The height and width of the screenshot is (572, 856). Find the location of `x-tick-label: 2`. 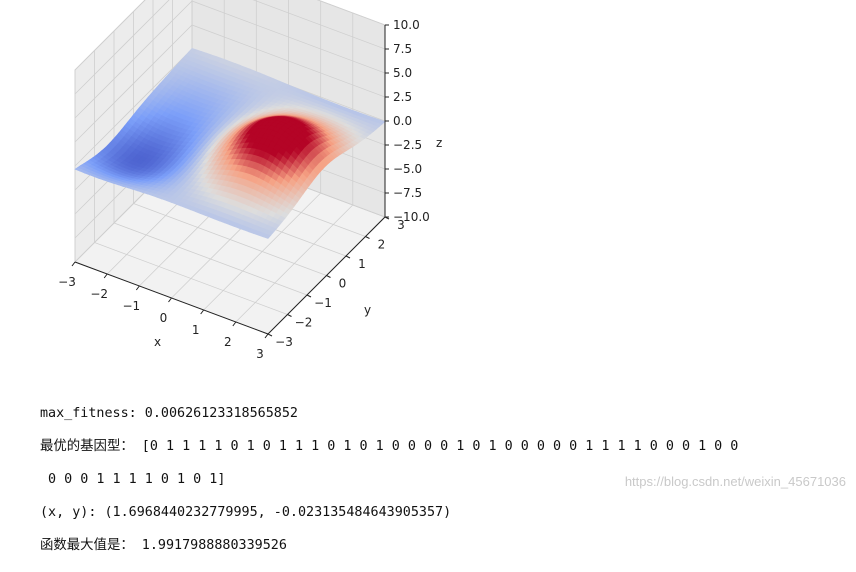

x-tick-label: 2 is located at coordinates (228, 342).